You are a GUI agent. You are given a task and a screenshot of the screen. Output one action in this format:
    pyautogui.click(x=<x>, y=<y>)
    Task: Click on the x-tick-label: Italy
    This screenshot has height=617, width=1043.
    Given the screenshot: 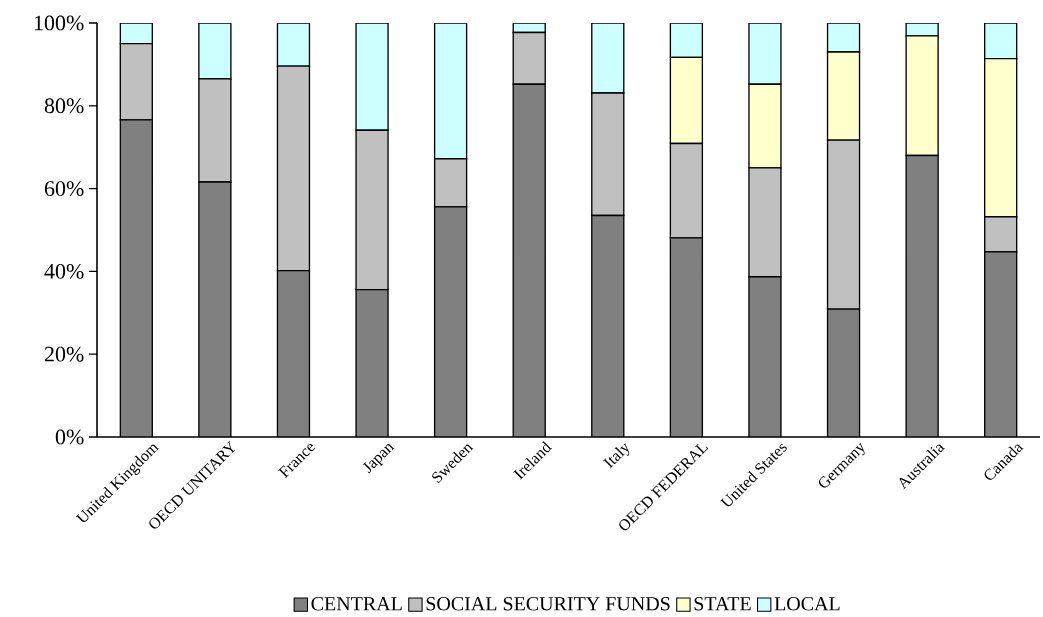 What is the action you would take?
    pyautogui.click(x=616, y=456)
    